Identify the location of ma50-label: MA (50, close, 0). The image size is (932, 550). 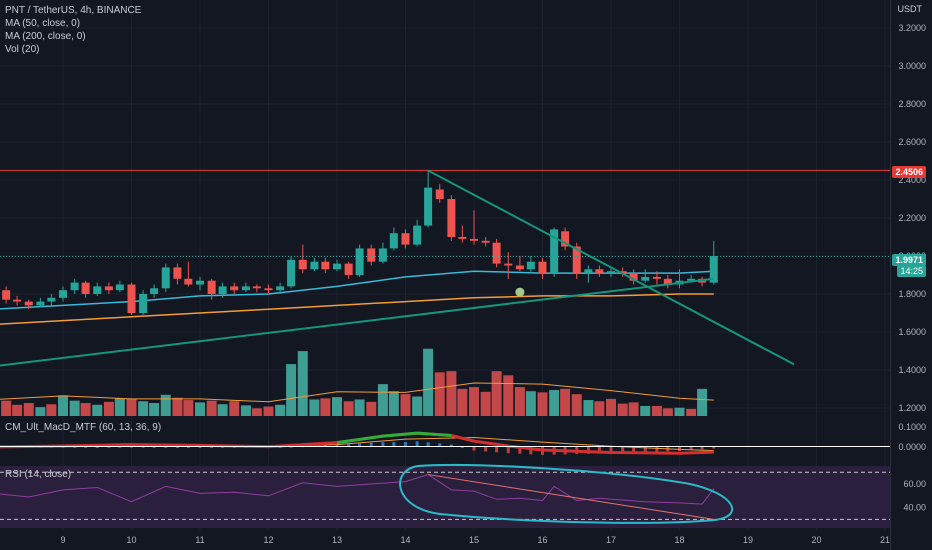
(43, 23).